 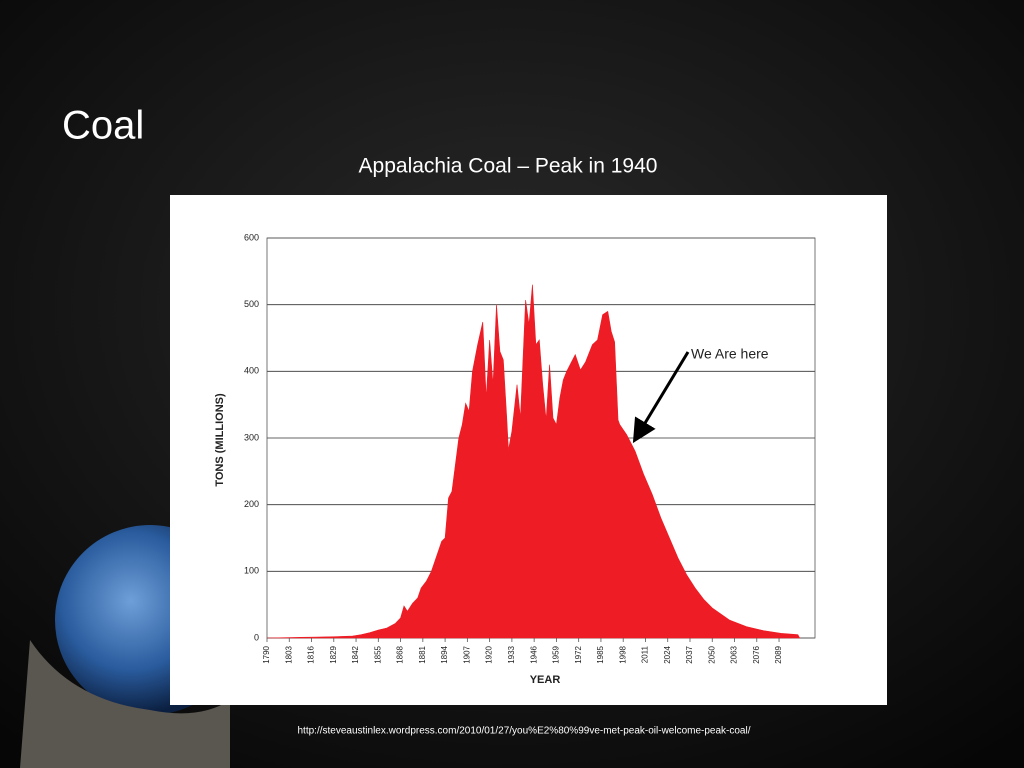 I want to click on x-tick-label: 1790, so click(x=266, y=654).